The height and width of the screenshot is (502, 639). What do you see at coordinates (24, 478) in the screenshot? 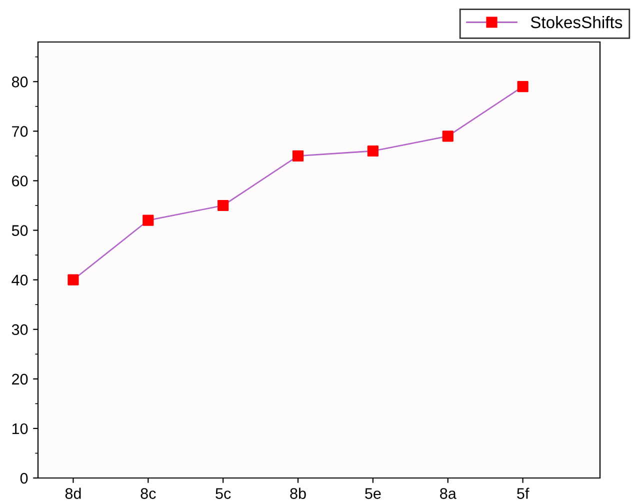
I see `y-tick-label: 0` at bounding box center [24, 478].